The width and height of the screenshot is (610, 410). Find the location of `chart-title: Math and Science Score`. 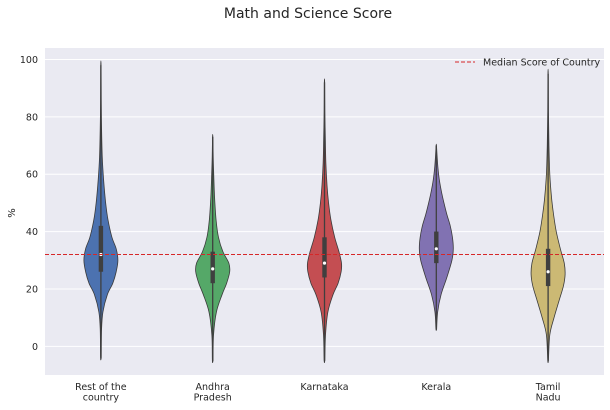

chart-title: Math and Science Score is located at coordinates (308, 14).